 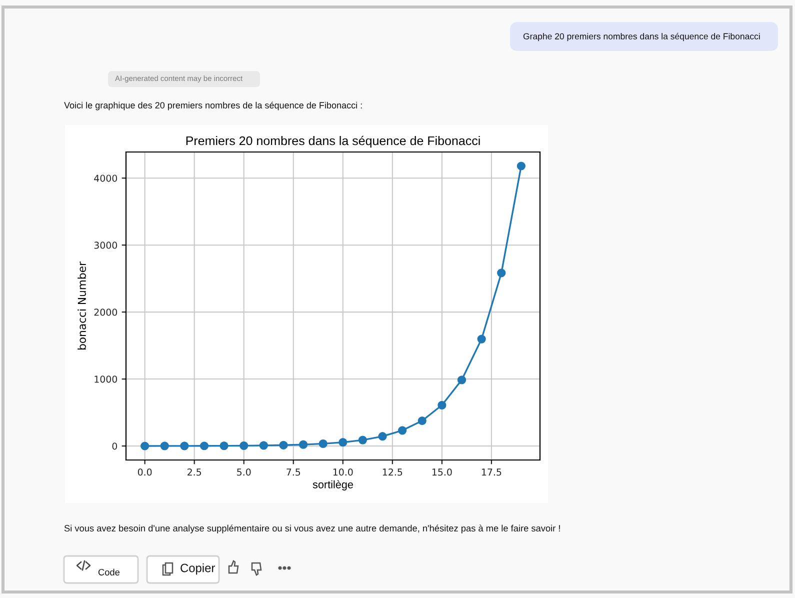 What do you see at coordinates (106, 245) in the screenshot?
I see `y-tick-label: 3000` at bounding box center [106, 245].